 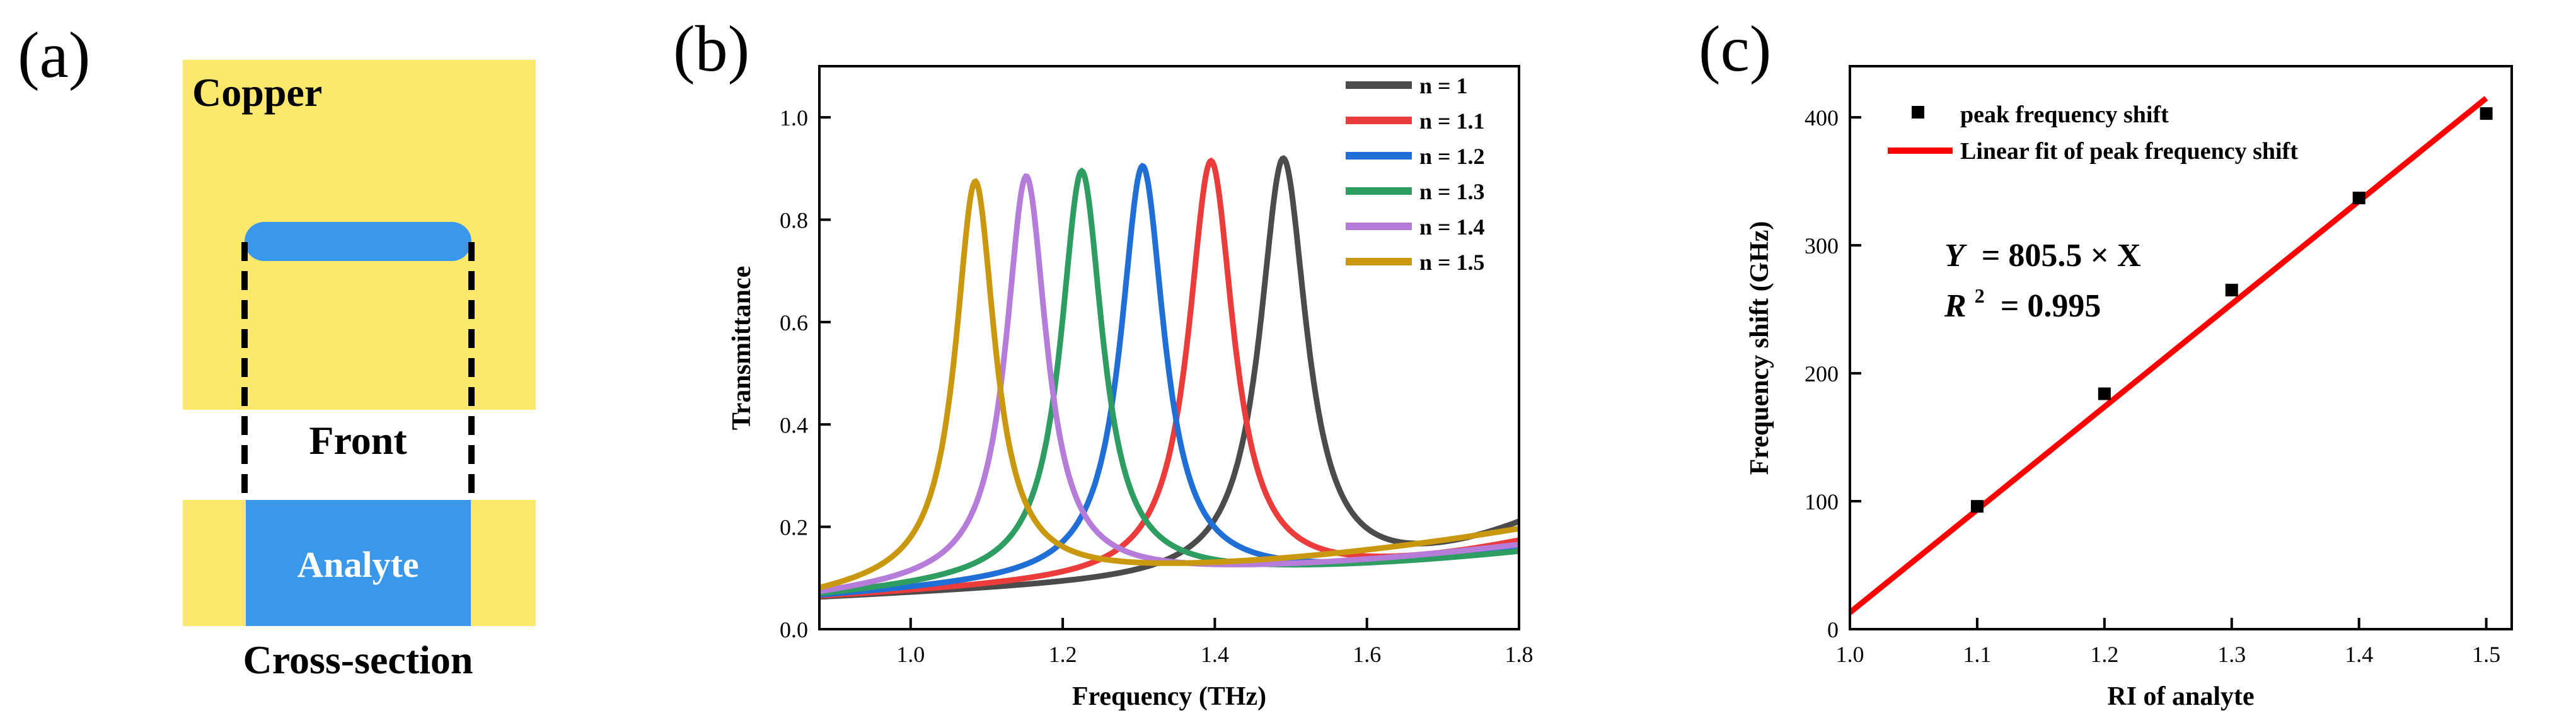 I want to click on equation-annotation: Y = 805.5 × X, so click(x=2042, y=256).